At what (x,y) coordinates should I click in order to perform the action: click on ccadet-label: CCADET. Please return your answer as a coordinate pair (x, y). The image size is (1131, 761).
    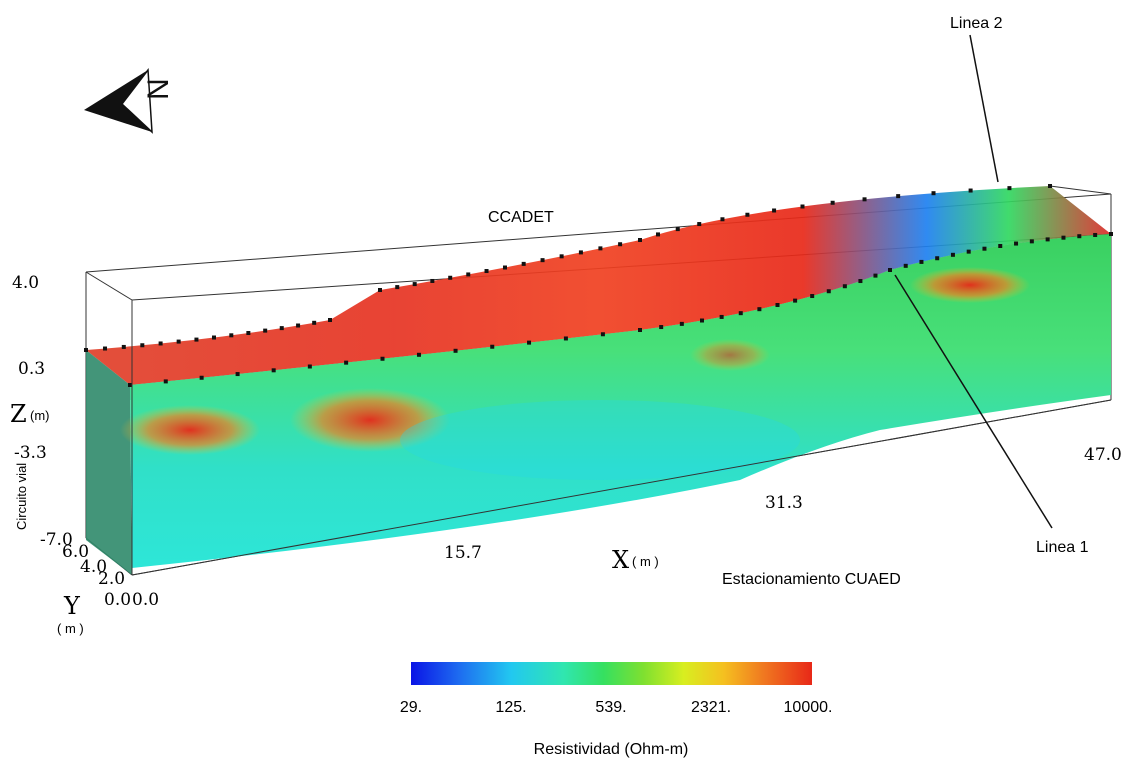
    Looking at the image, I should click on (521, 217).